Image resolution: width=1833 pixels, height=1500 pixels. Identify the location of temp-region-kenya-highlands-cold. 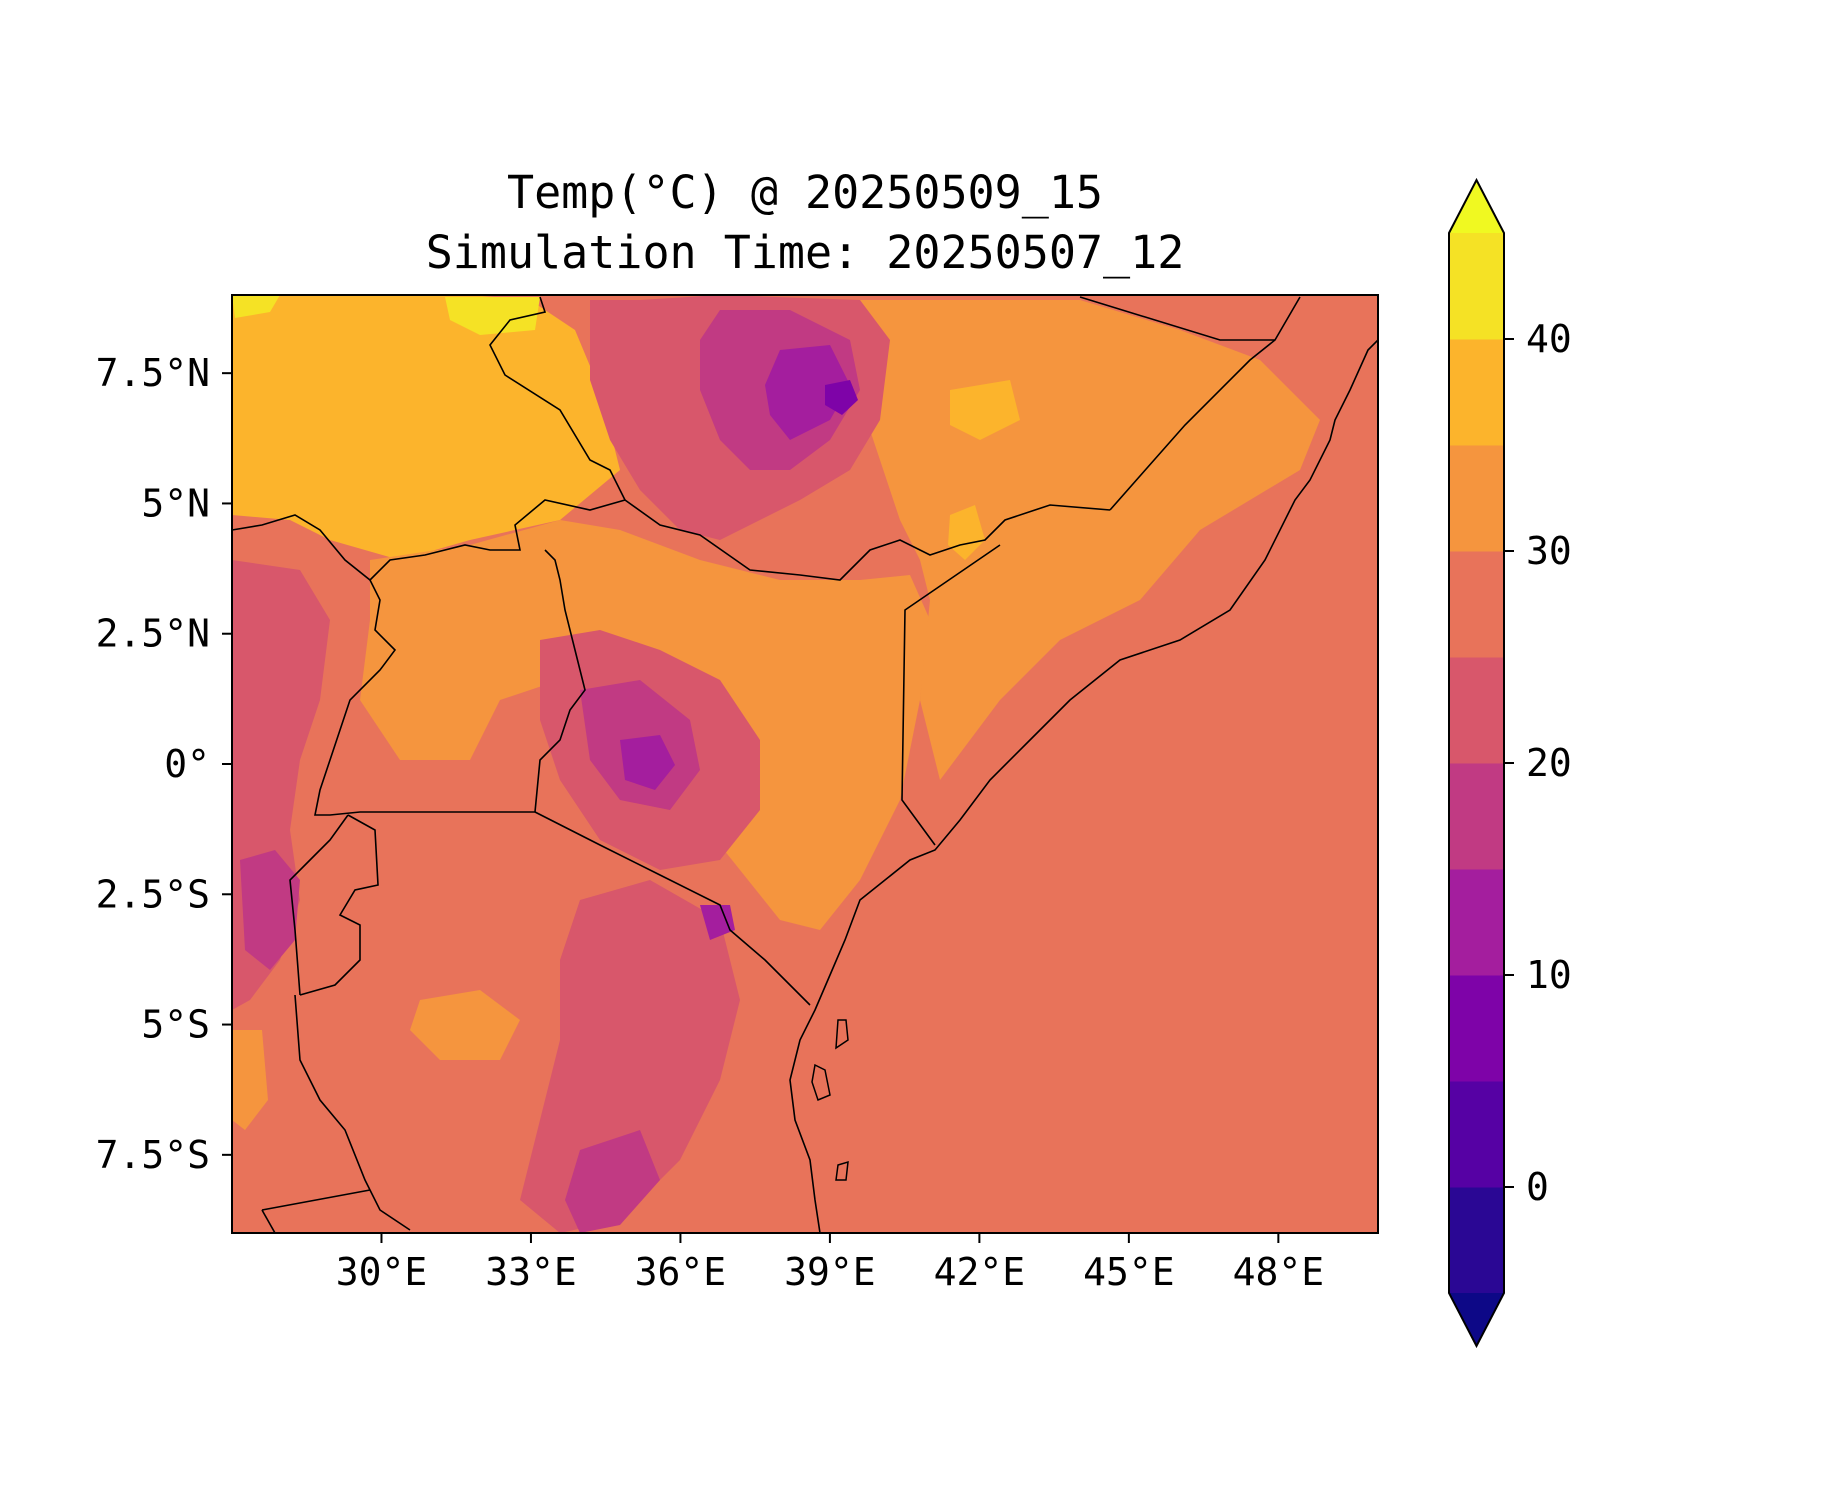
(647, 762).